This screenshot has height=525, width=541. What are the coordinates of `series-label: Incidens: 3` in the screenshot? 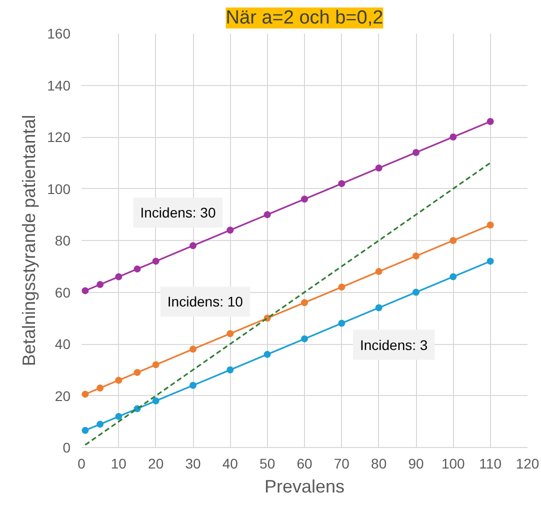 It's located at (394, 344).